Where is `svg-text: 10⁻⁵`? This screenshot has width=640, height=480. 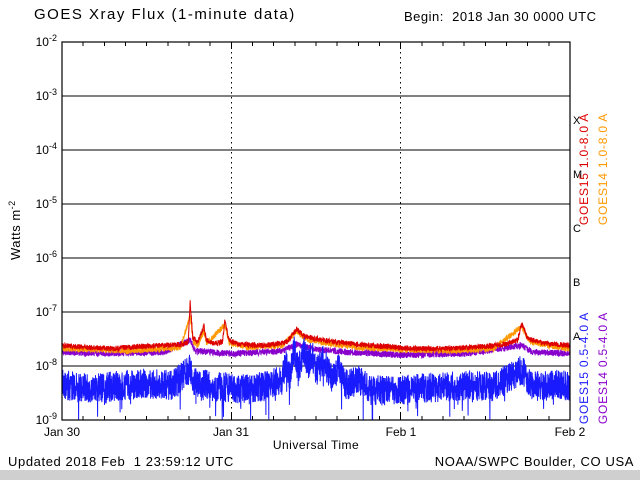
svg-text: 10⁻⁵ is located at coordinates (46, 203).